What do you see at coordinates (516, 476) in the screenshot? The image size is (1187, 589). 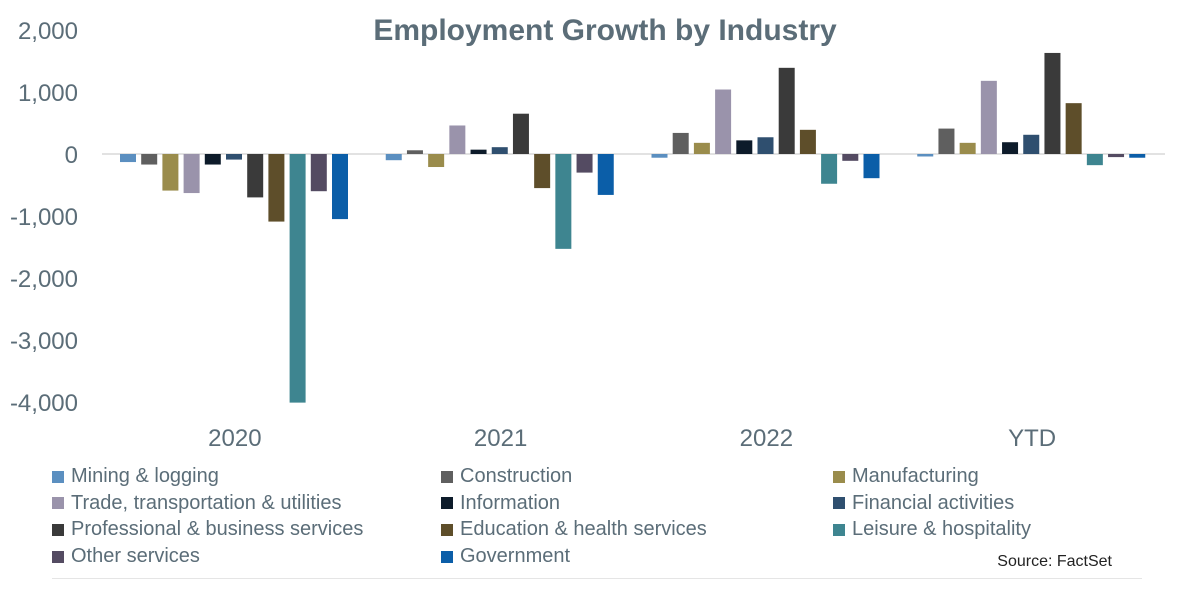 I see `legend-label: Construction` at bounding box center [516, 476].